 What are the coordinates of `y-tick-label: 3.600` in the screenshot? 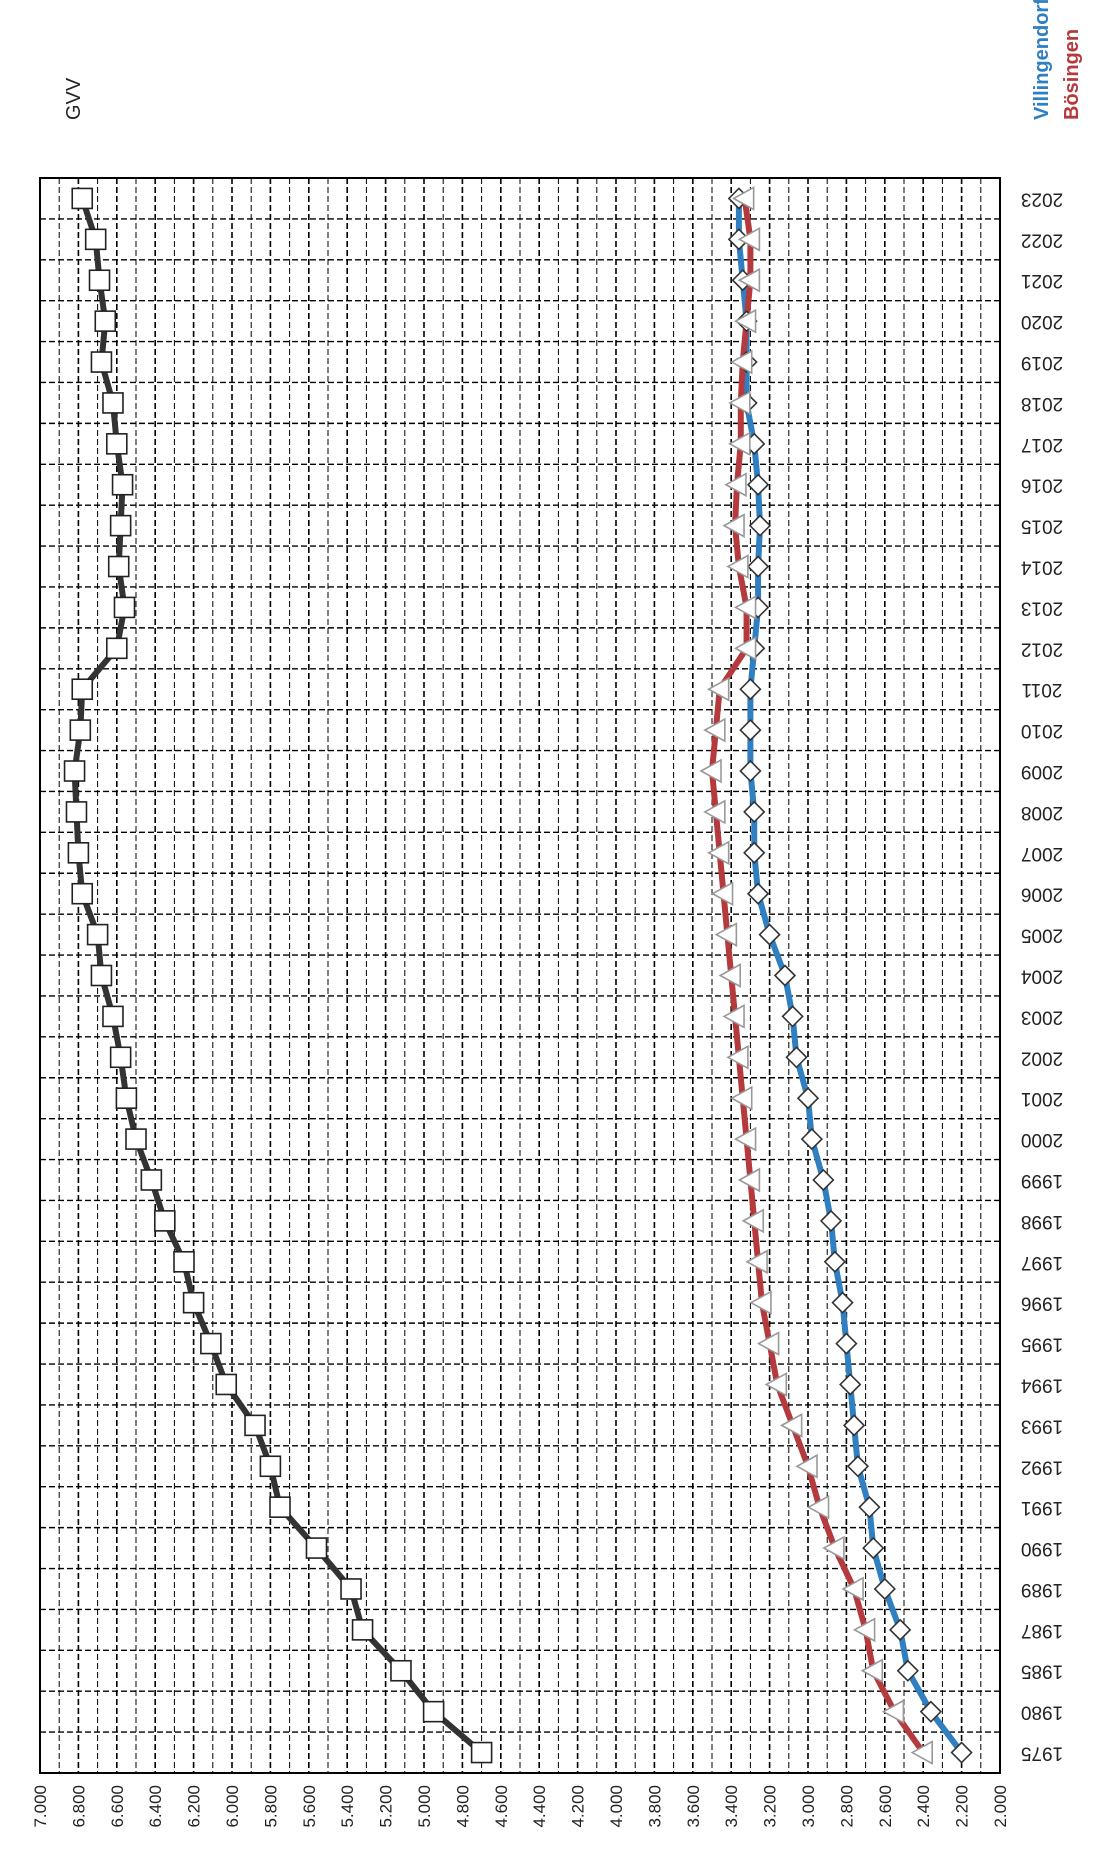 It's located at (693, 1806).